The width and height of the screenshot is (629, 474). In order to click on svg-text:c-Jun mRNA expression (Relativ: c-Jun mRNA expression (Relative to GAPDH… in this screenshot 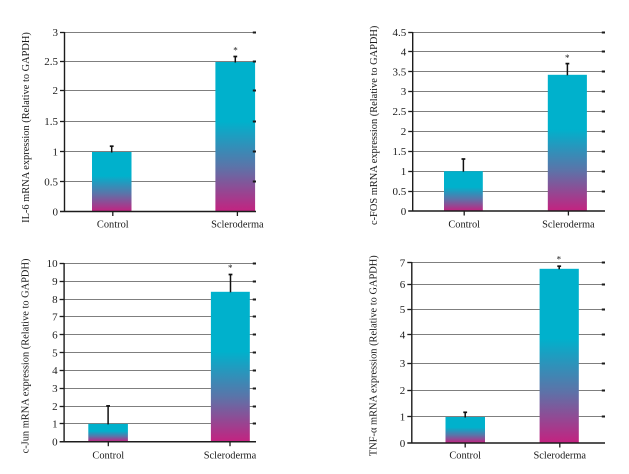, I will do `click(26, 356)`.